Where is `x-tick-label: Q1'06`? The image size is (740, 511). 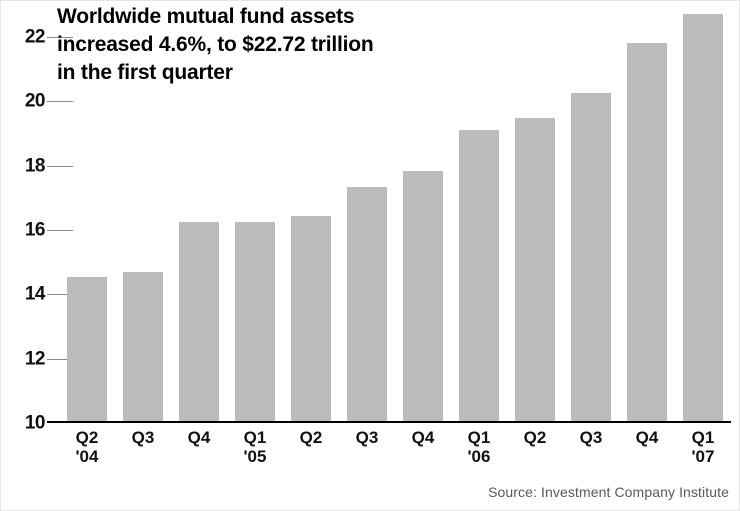
x-tick-label: Q1'06 is located at coordinates (479, 447).